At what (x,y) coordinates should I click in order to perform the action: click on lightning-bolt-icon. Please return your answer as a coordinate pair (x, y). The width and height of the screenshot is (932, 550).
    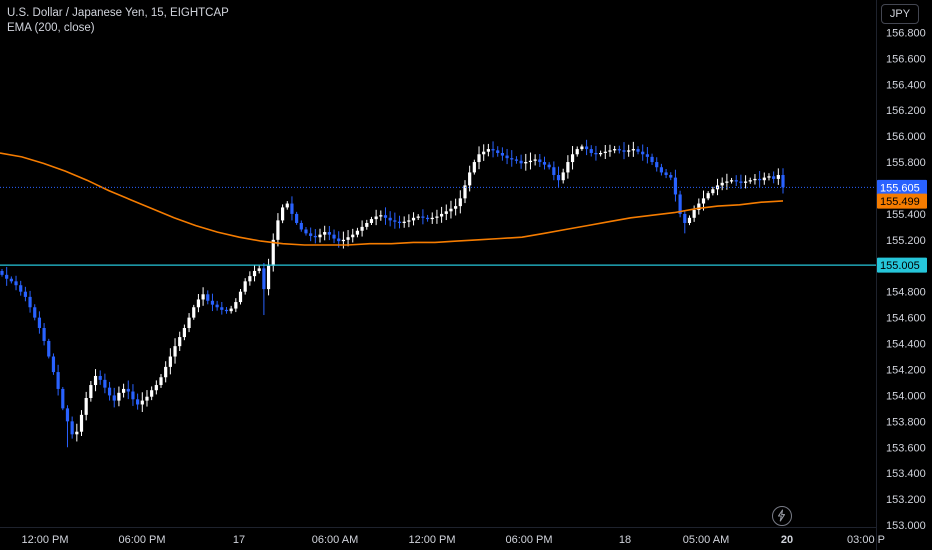
    Looking at the image, I should click on (782, 516).